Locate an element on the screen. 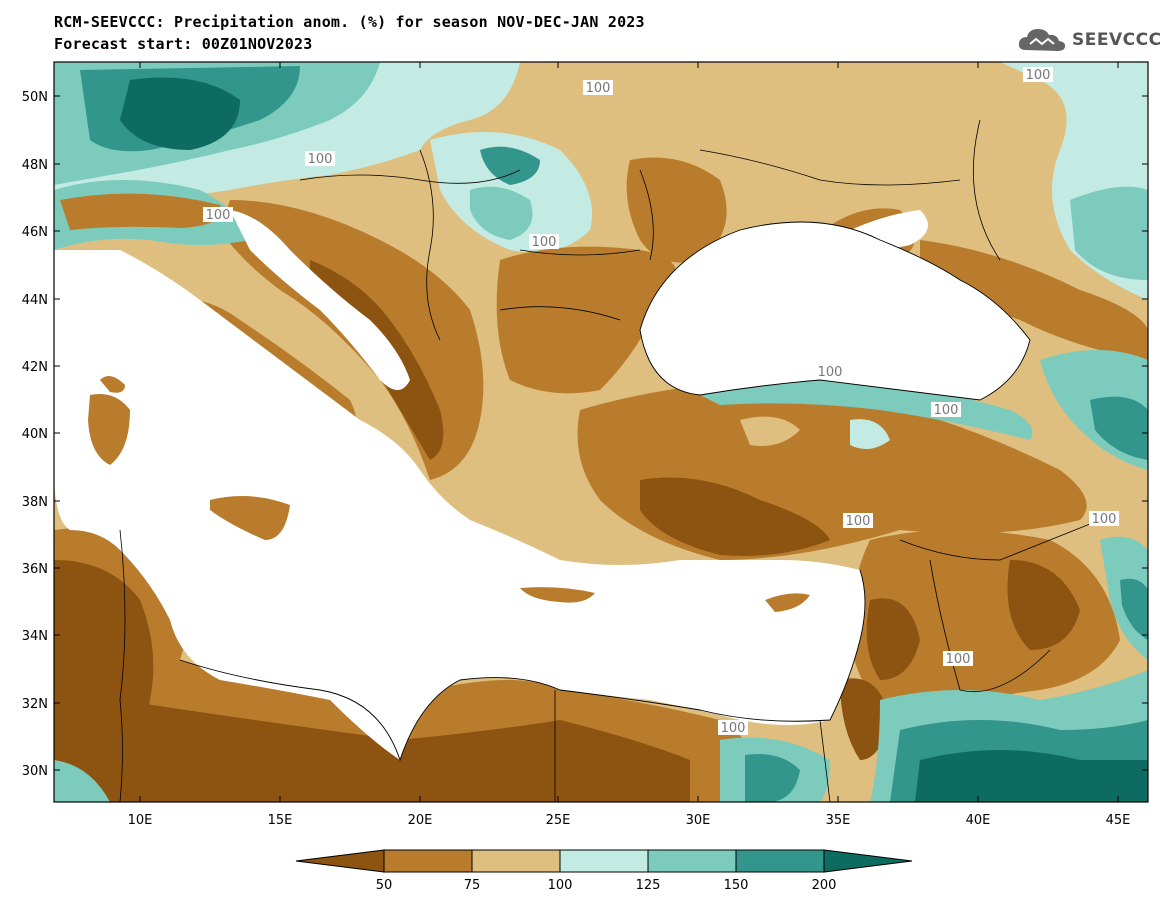  lon-tick-label: 45E is located at coordinates (1118, 820).